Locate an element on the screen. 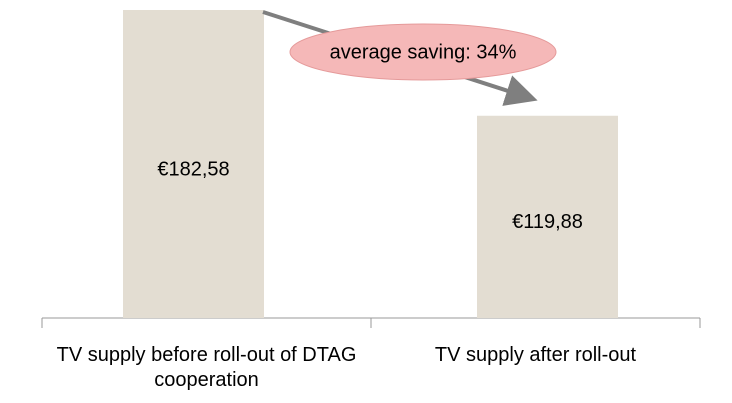 The image size is (732, 403). value-label: €119,88 is located at coordinates (547, 222).